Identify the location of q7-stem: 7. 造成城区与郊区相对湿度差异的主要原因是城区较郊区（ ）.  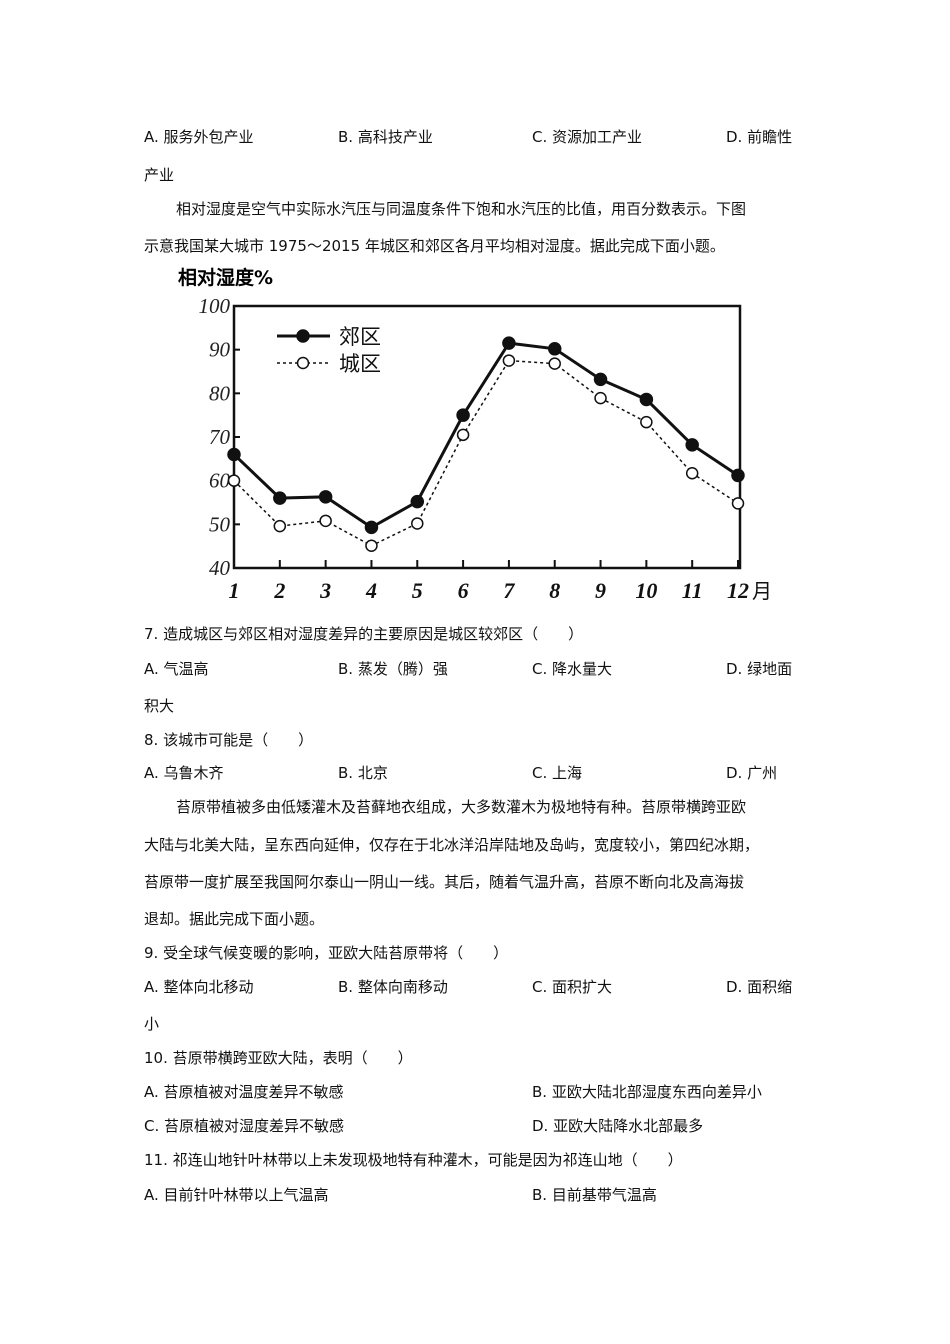
(364, 634).